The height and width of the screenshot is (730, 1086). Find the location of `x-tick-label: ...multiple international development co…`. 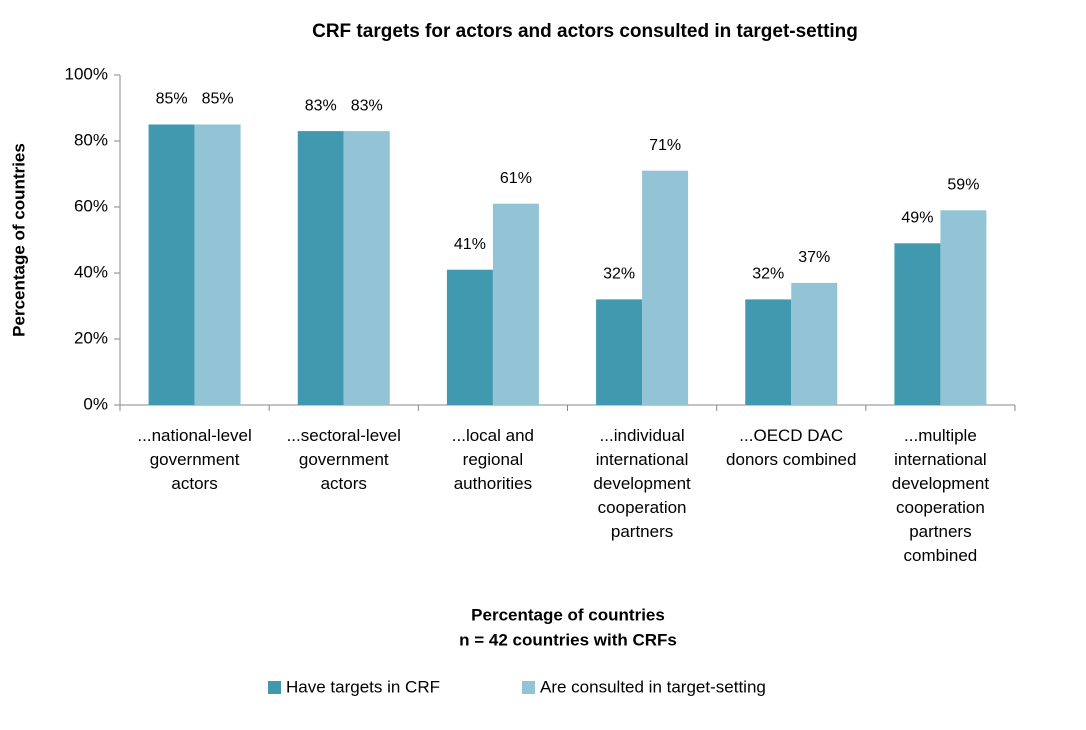

x-tick-label: ...multiple international development co… is located at coordinates (940, 495).